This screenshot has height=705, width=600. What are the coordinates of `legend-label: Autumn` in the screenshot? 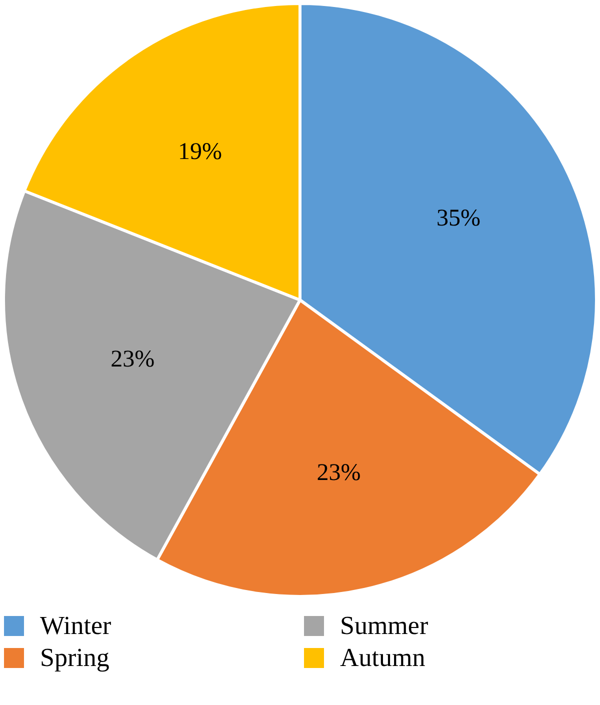 It's located at (383, 658).